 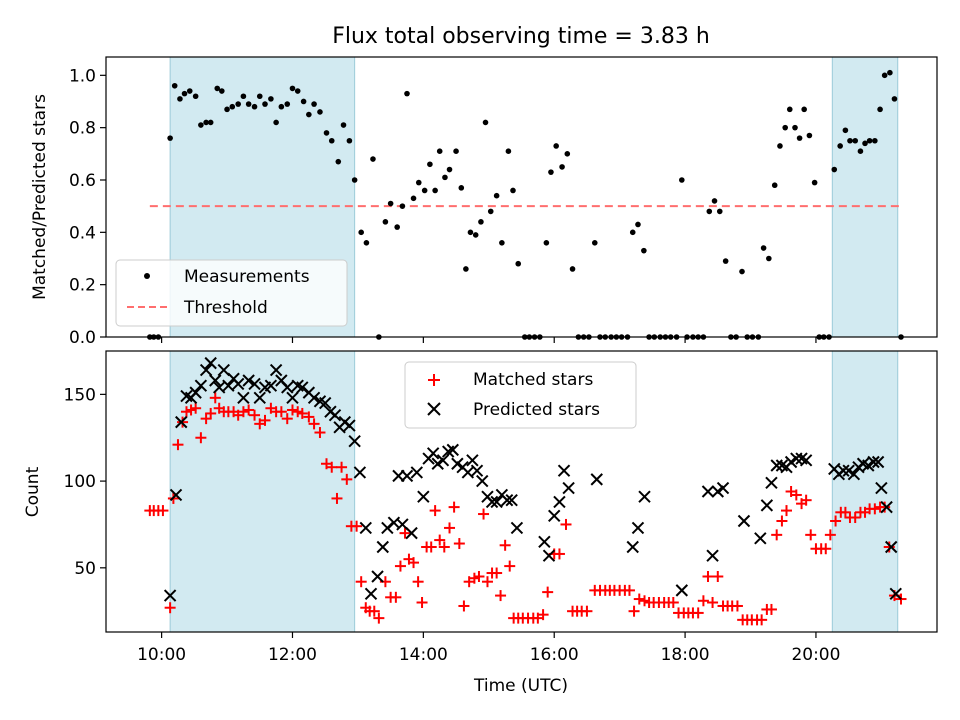 I want to click on legend-measurements-label: Measurements, so click(x=247, y=277).